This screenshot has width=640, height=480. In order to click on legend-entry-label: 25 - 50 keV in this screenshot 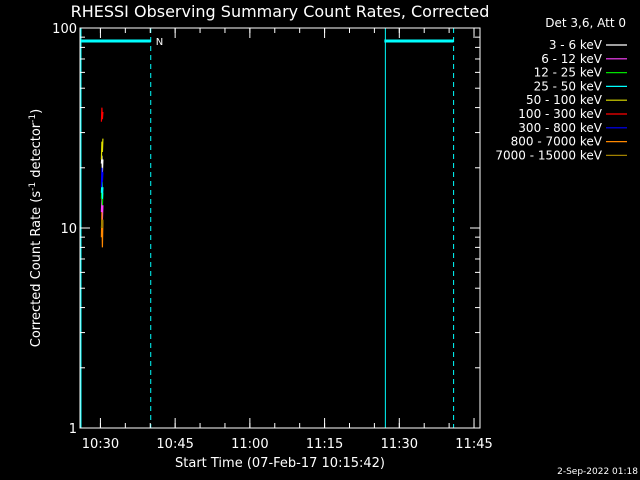, I will do `click(568, 86)`.